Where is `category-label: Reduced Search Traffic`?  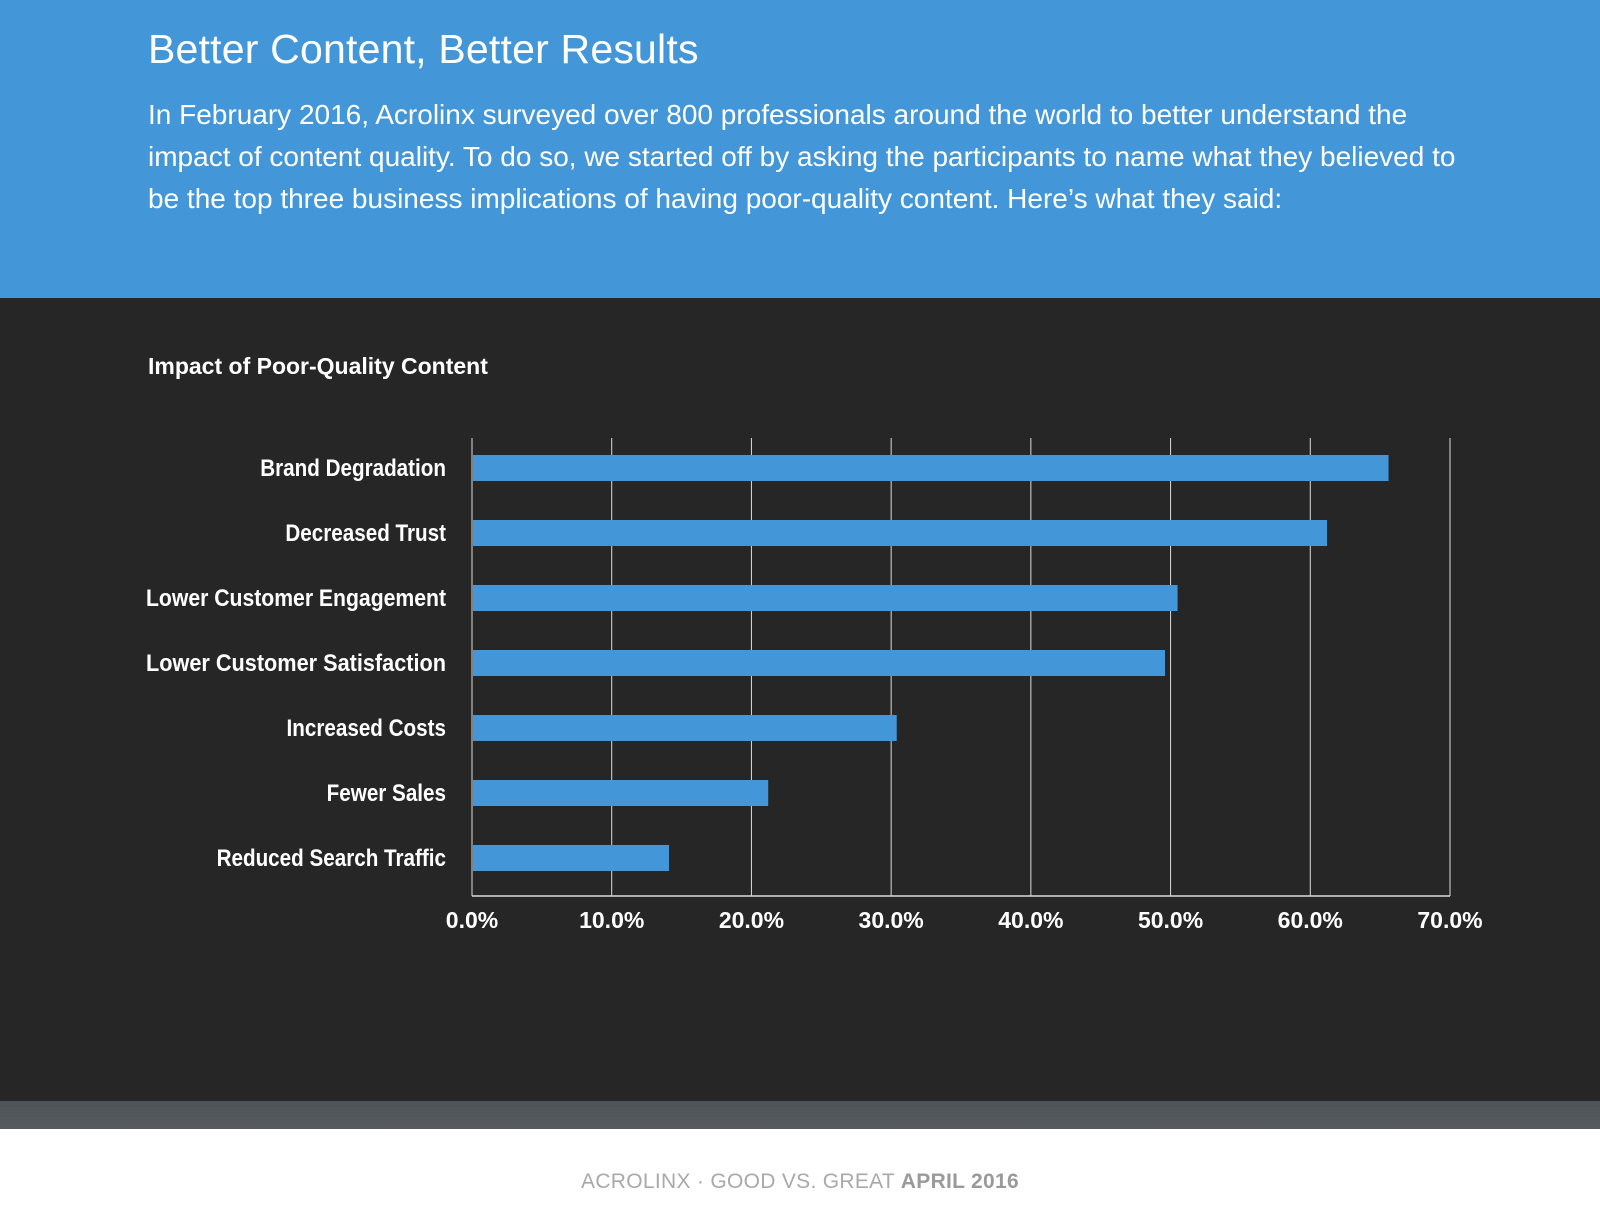
category-label: Reduced Search Traffic is located at coordinates (331, 858).